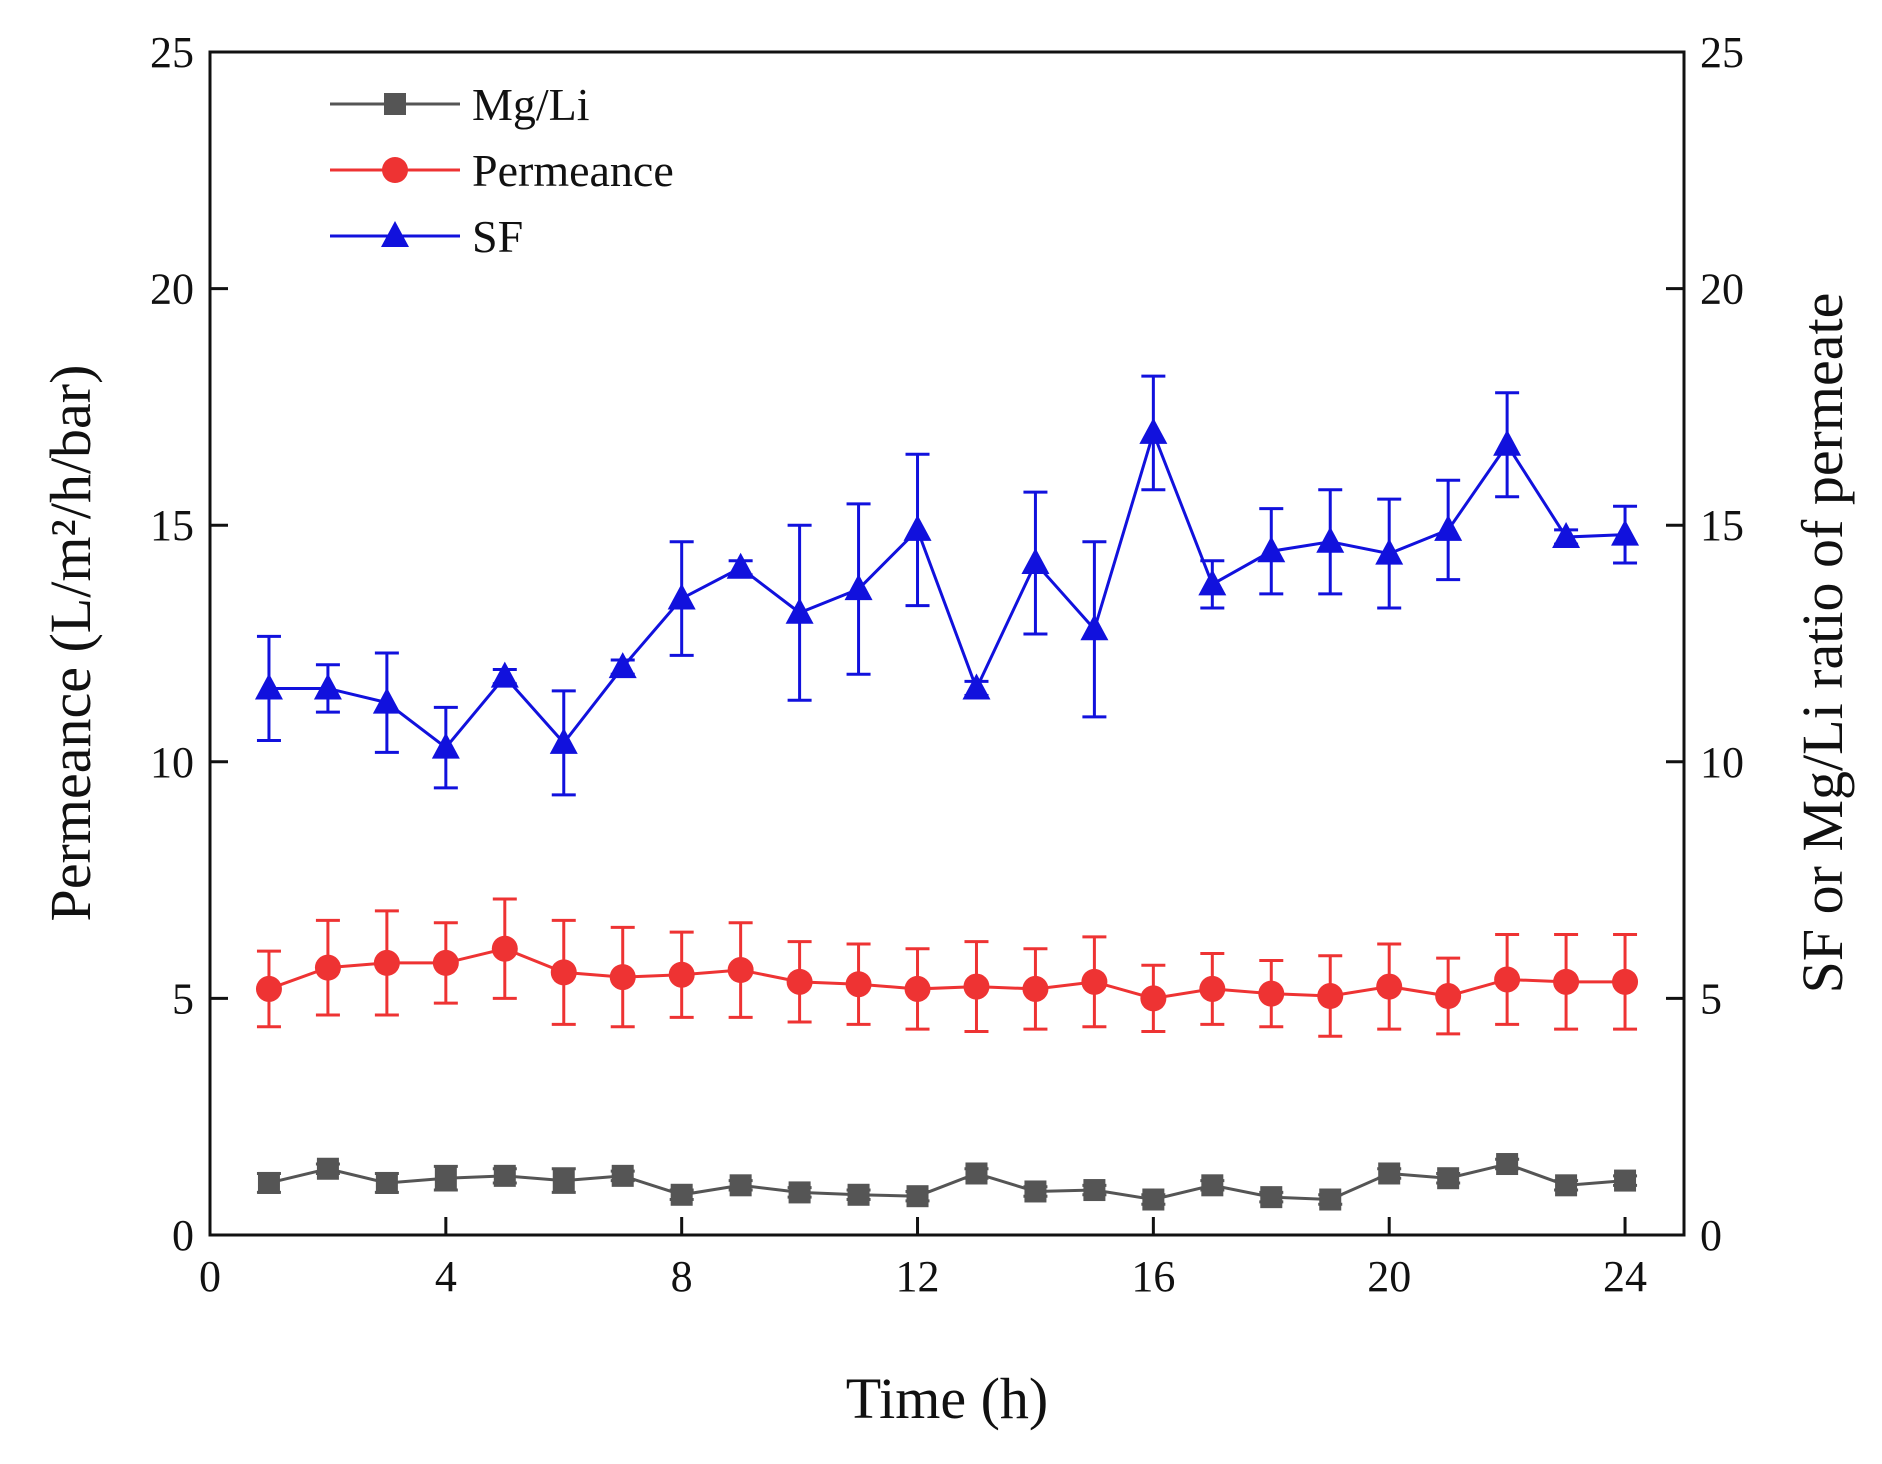  Describe the element at coordinates (1625, 1276) in the screenshot. I see `x-tick-label: 24` at that location.